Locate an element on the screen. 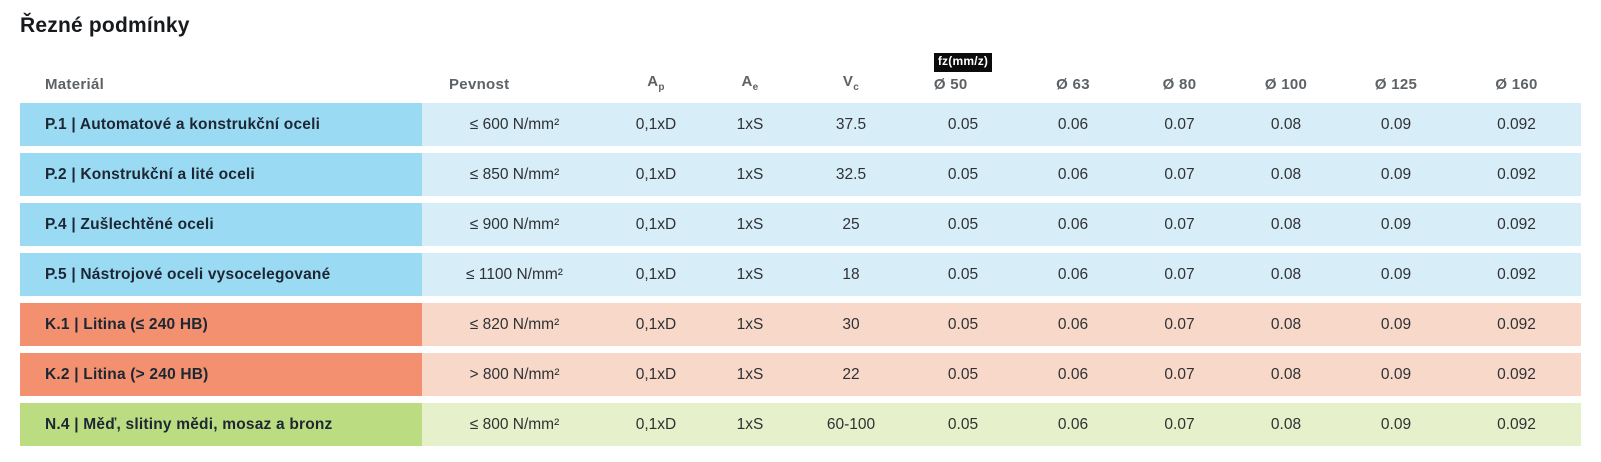  vc-cell: 60-100 is located at coordinates (851, 424).